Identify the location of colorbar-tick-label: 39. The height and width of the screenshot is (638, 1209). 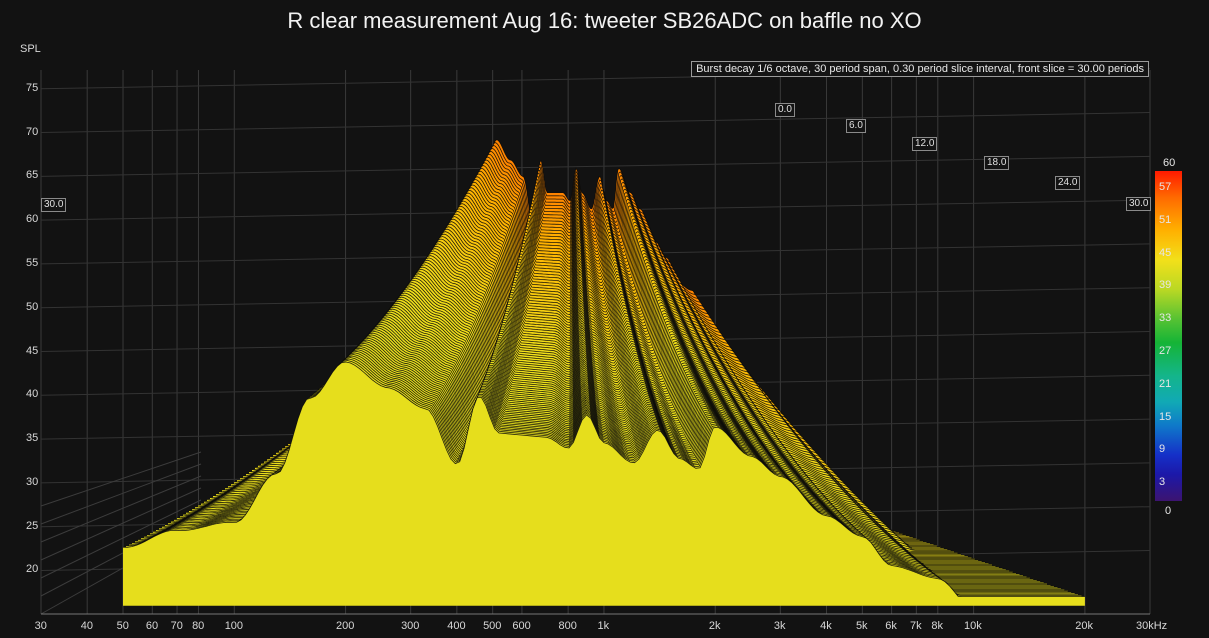
(1165, 285).